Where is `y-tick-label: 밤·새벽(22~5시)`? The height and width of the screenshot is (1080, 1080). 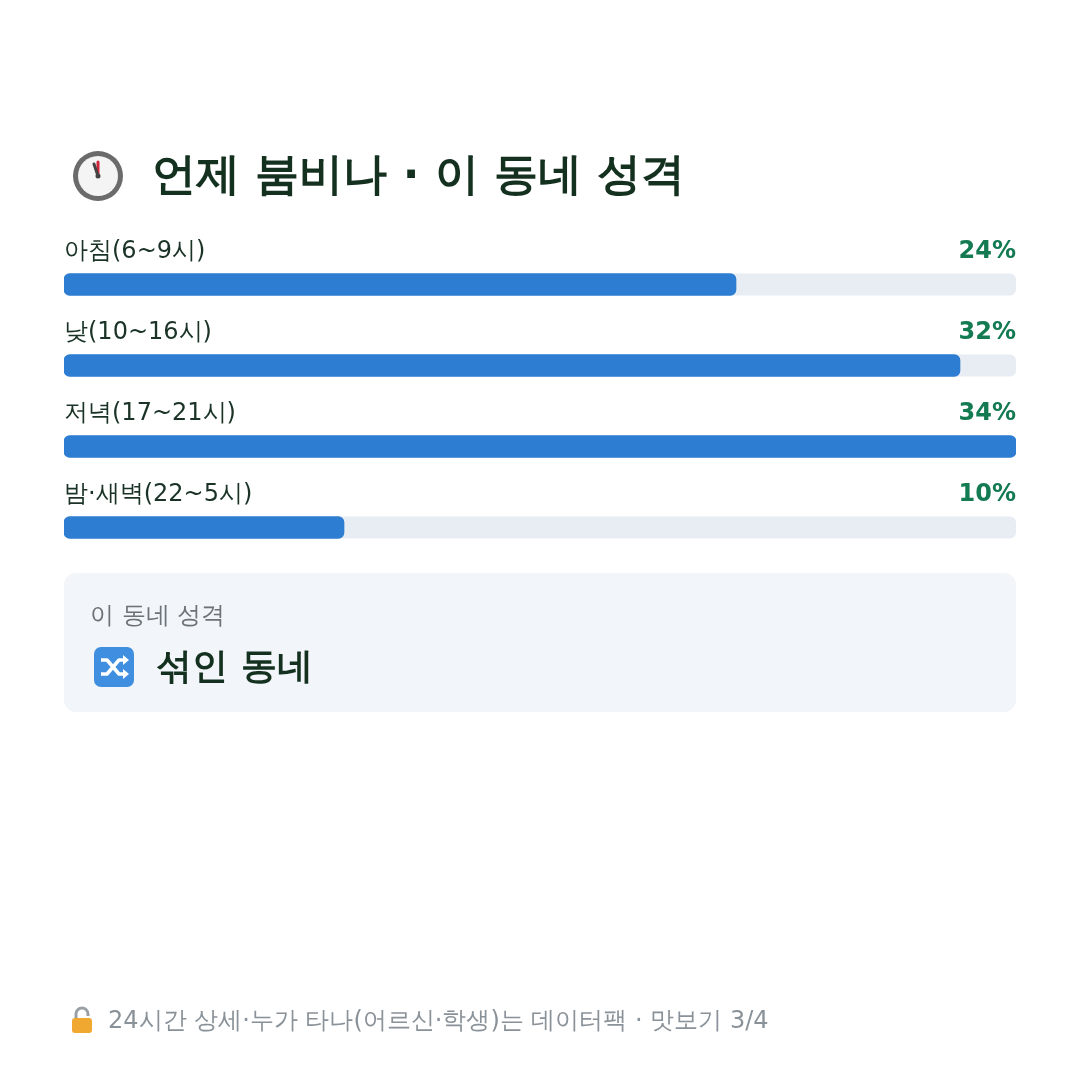 y-tick-label: 밤·새벽(22~5시) is located at coordinates (158, 492).